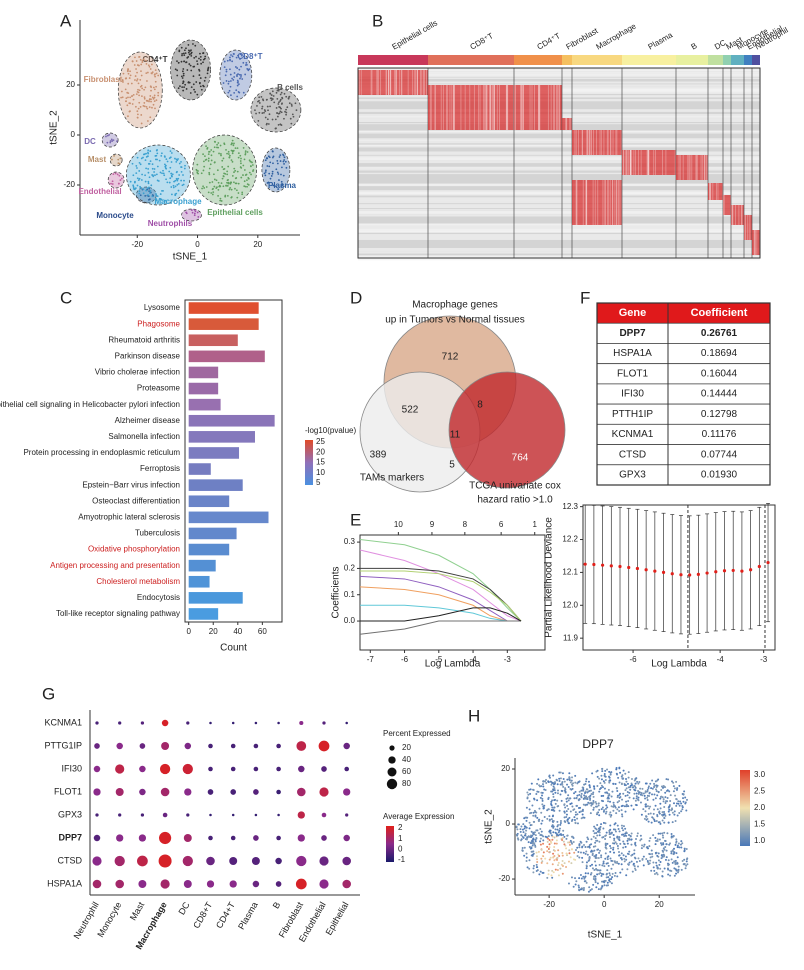 Image resolution: width=804 pixels, height=970 pixels. What do you see at coordinates (440, 580) in the screenshot?
I see `coefficient-path` at bounding box center [440, 580].